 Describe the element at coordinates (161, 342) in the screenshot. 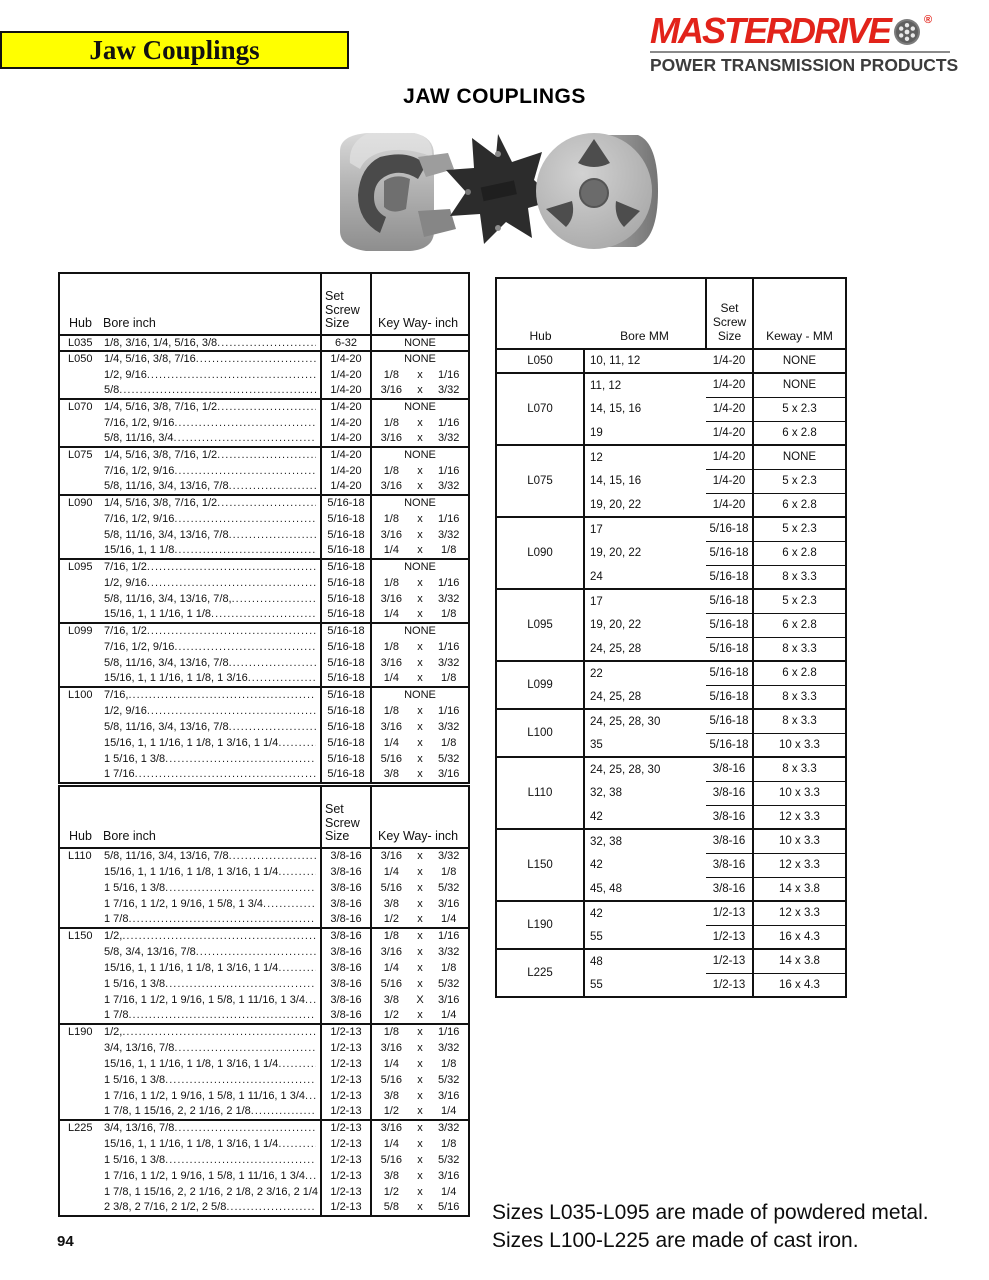

I see `bore-values: 1/8, 3/16, 1/4, 5/16, 3/8` at that location.